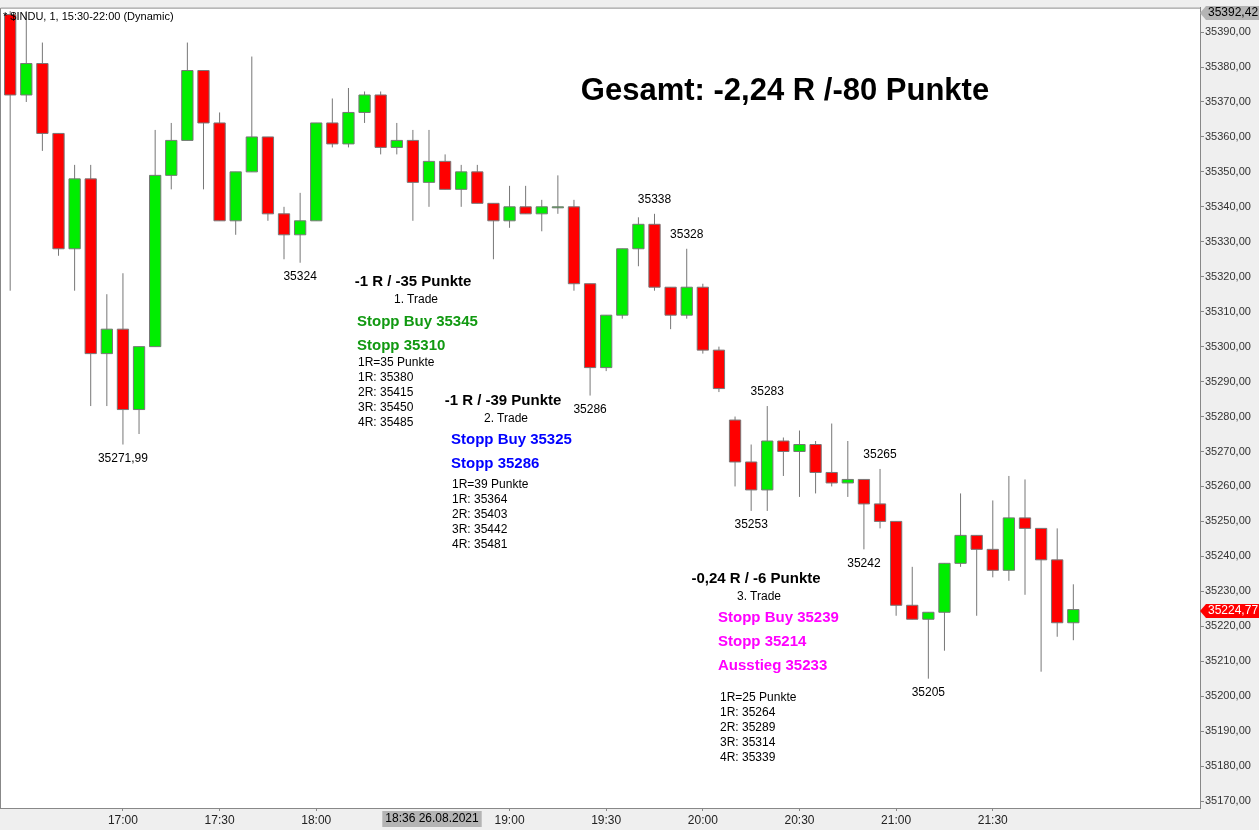 This screenshot has width=1259, height=830. I want to click on chart-title: * $INDU, 1, 15:30-22:00 (Dynamic), so click(88, 15).